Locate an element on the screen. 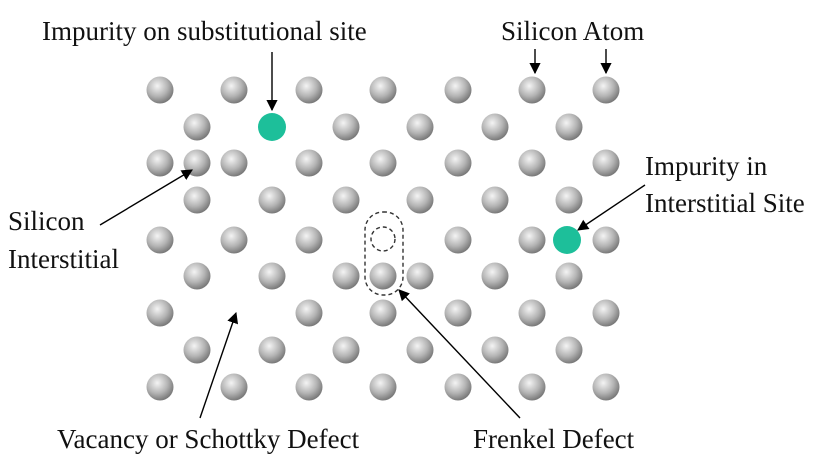  label-impurity-interstitial-line2: Interstitial Site is located at coordinates (725, 203).